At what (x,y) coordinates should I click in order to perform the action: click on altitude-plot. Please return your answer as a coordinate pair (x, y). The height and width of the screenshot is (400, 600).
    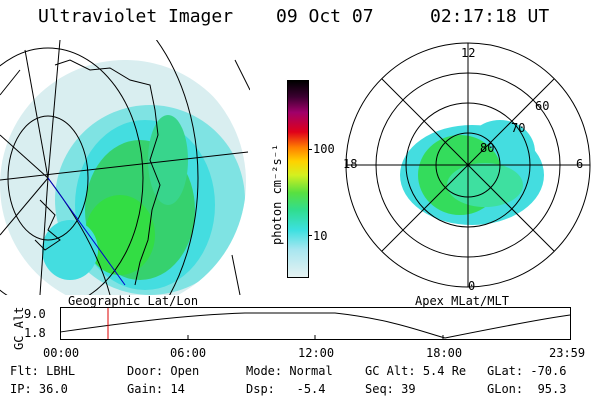
    Looking at the image, I should click on (315, 323).